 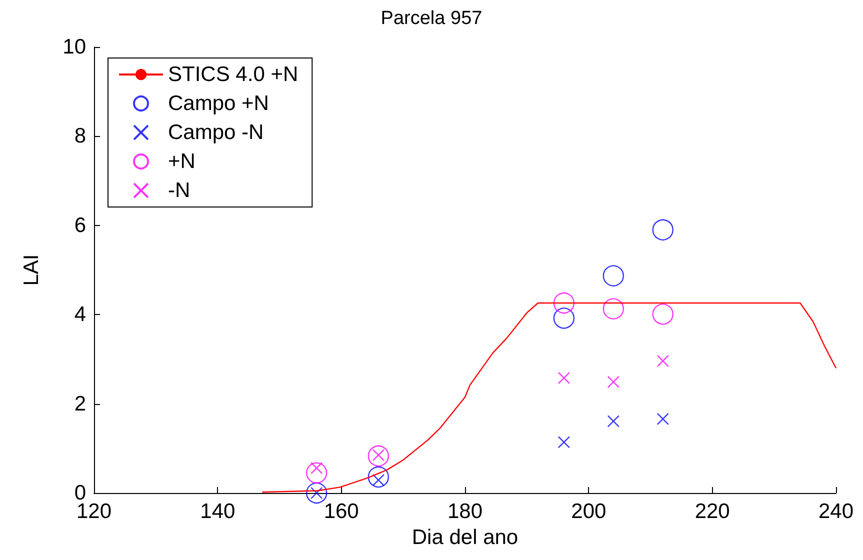 I want to click on chart-title: Parcela 957, so click(x=431, y=18).